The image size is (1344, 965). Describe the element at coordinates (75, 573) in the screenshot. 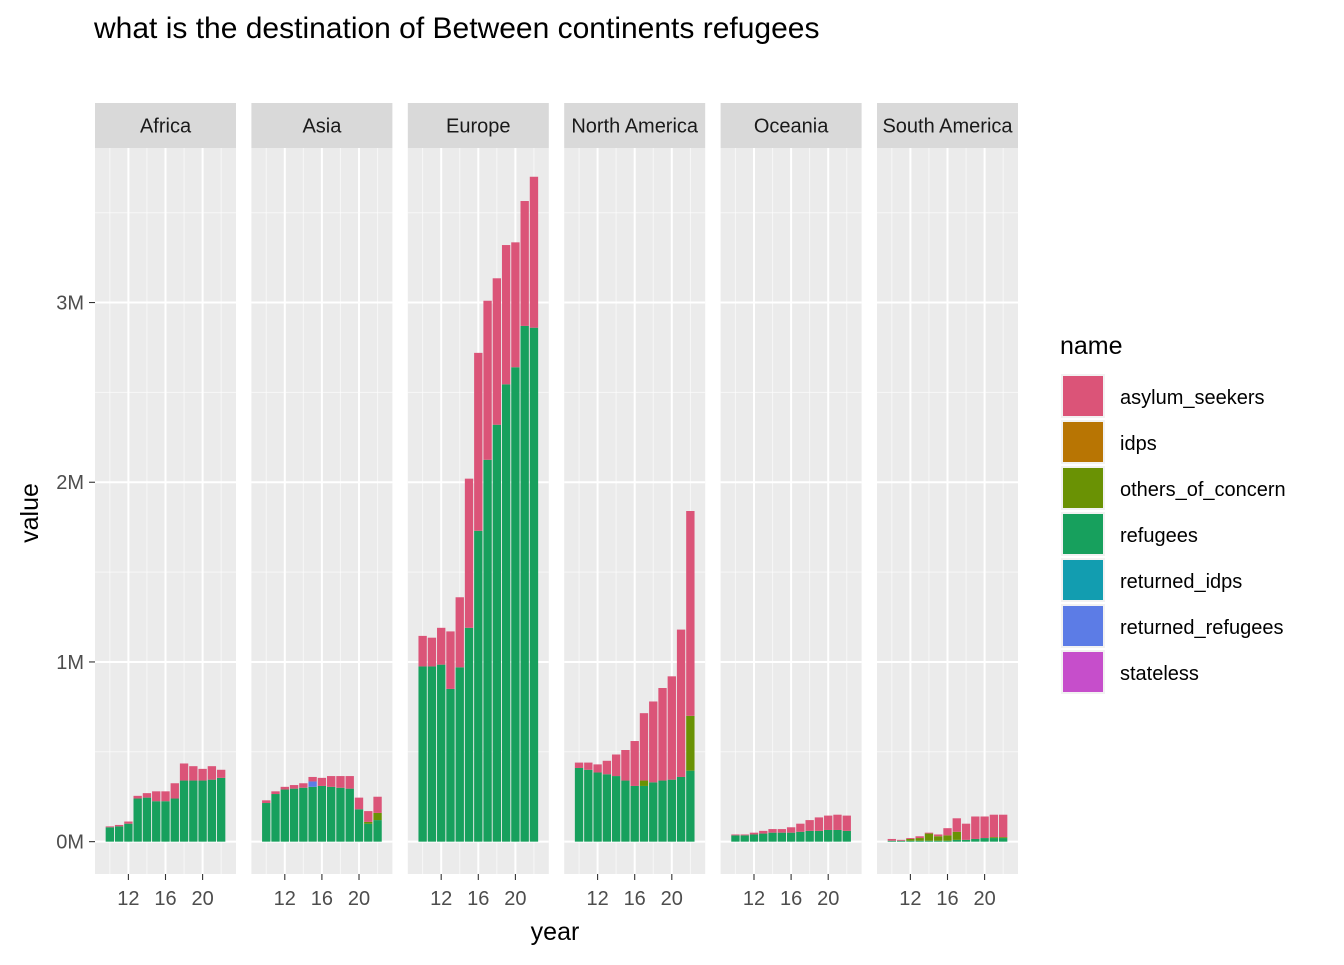

I see `y-axis: 0M 1M 2M 3M` at that location.